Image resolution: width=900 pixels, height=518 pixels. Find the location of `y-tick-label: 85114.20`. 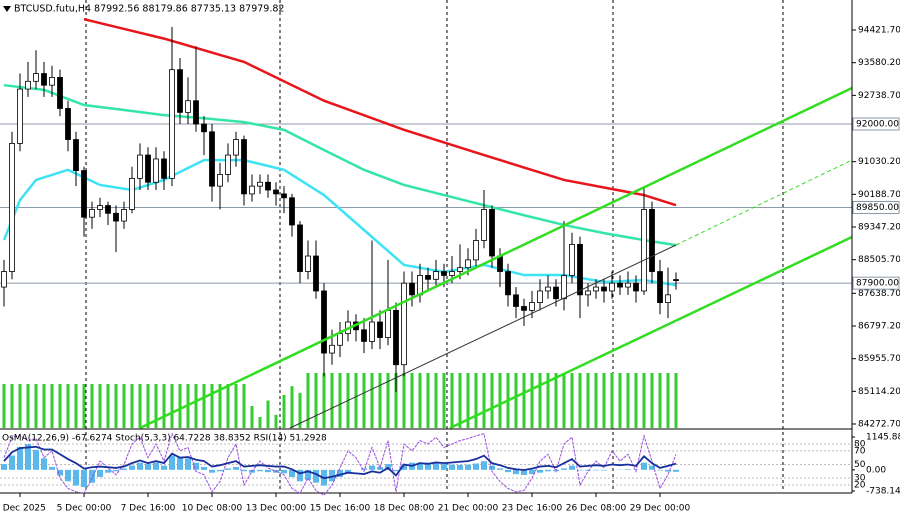

y-tick-label: 85114.20 is located at coordinates (879, 392).